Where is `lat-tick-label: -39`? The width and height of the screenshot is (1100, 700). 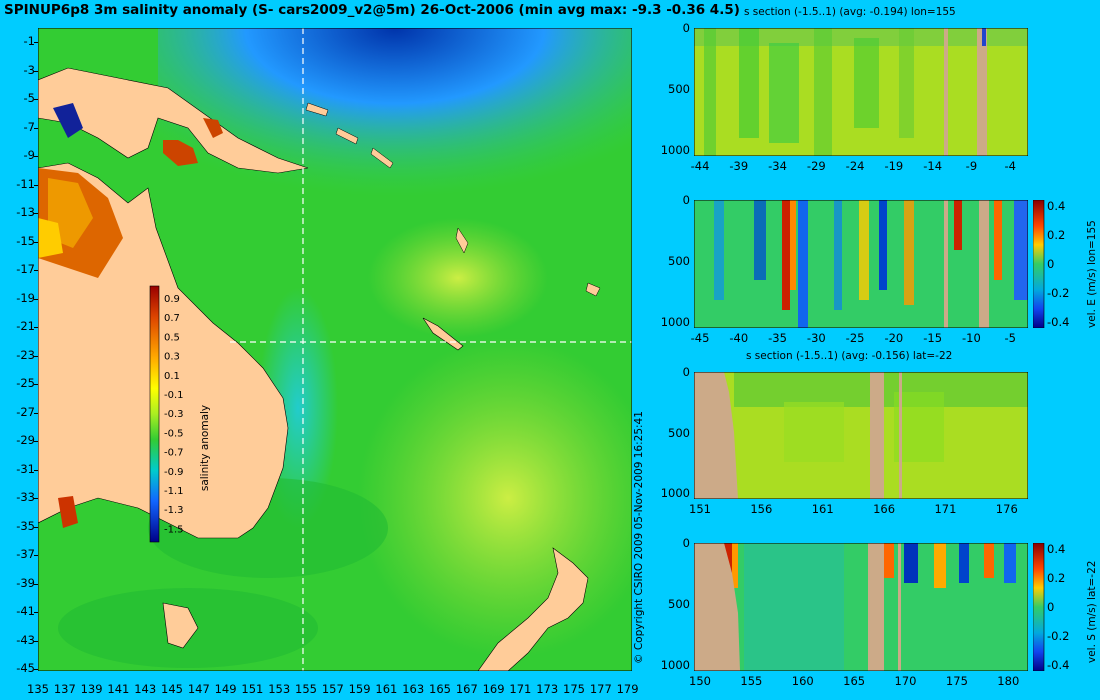
lat-tick-label: -39 is located at coordinates (25, 582).